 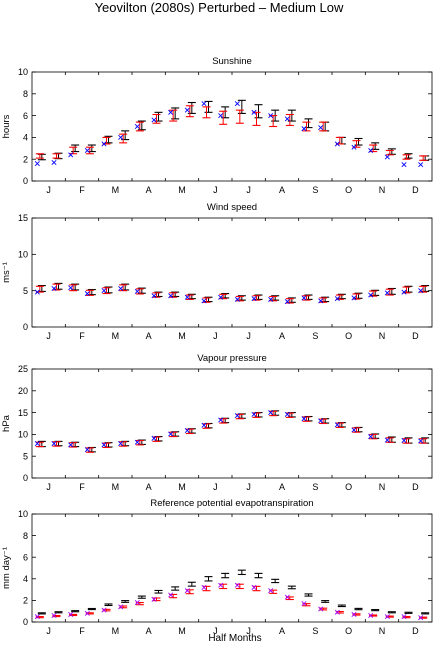 What do you see at coordinates (6, 272) in the screenshot?
I see `y-axis-label: ms⁻¹` at bounding box center [6, 272].